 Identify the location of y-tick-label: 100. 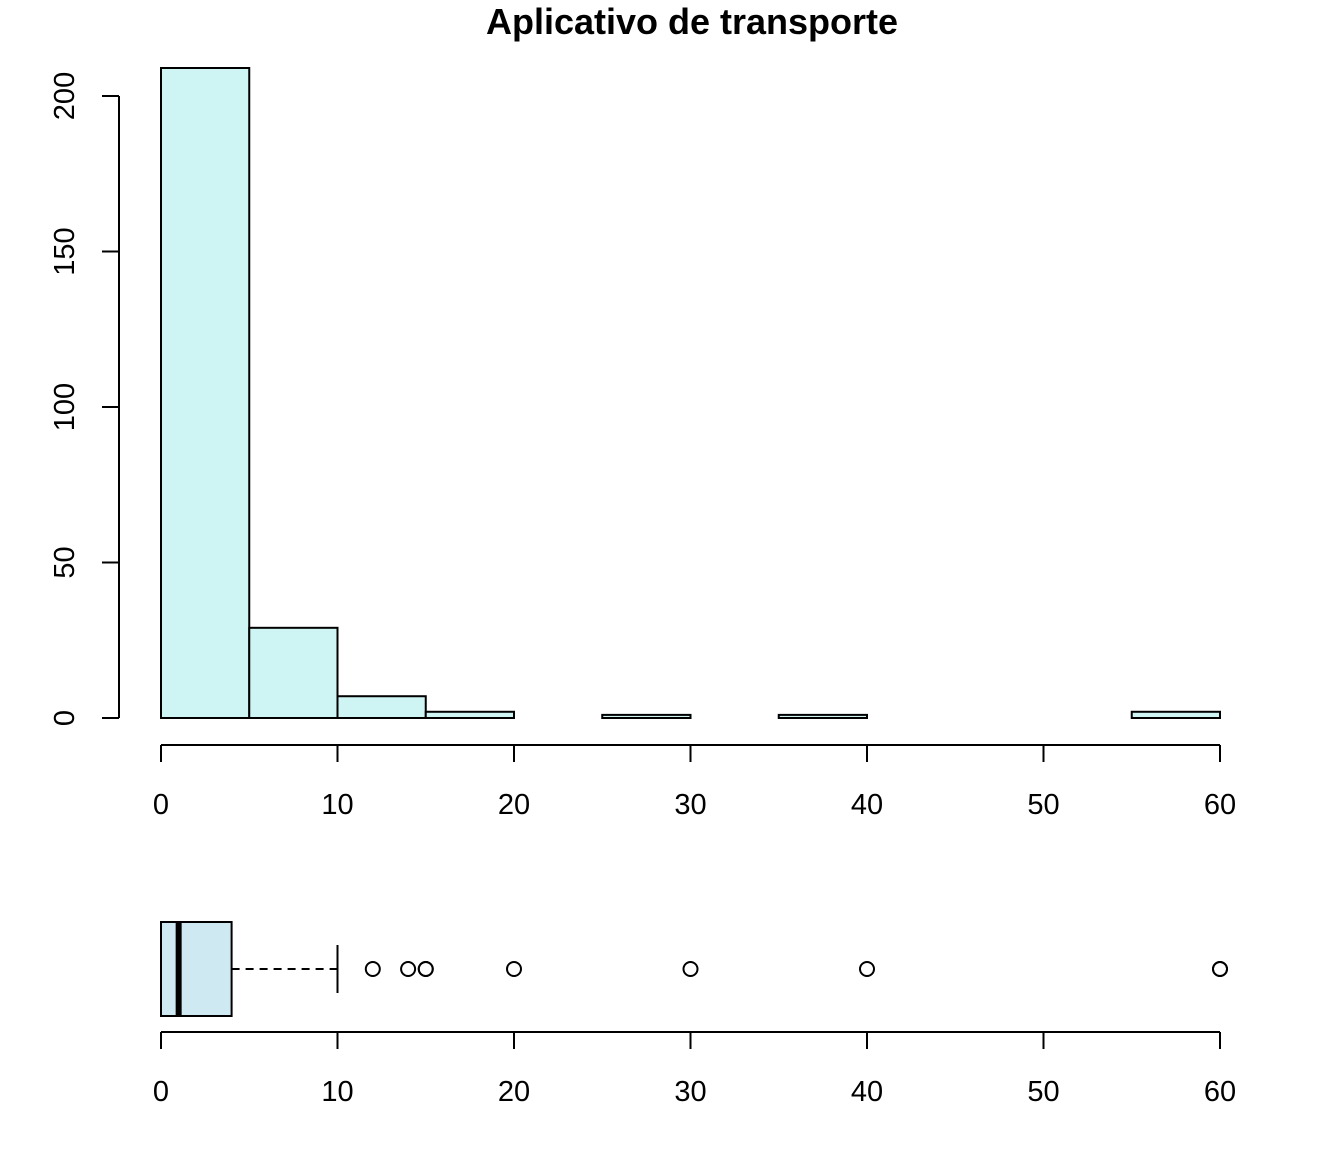
(65, 407).